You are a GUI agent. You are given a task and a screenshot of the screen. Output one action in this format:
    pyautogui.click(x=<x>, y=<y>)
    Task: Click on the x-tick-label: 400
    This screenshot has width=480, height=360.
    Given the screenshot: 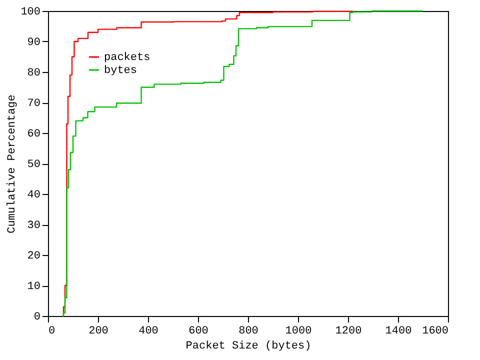 What is the action you would take?
    pyautogui.click(x=148, y=332)
    